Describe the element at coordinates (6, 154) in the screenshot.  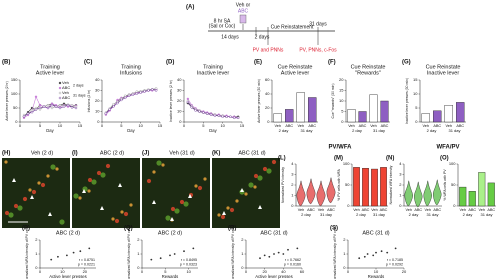
I see `panel-label: (H)` at that location.